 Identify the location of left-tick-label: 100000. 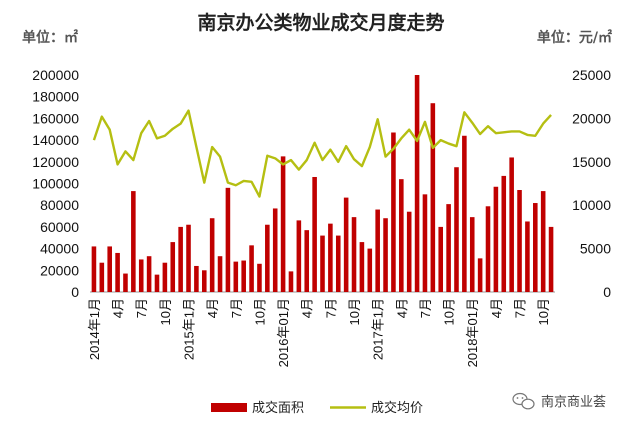
(55, 184).